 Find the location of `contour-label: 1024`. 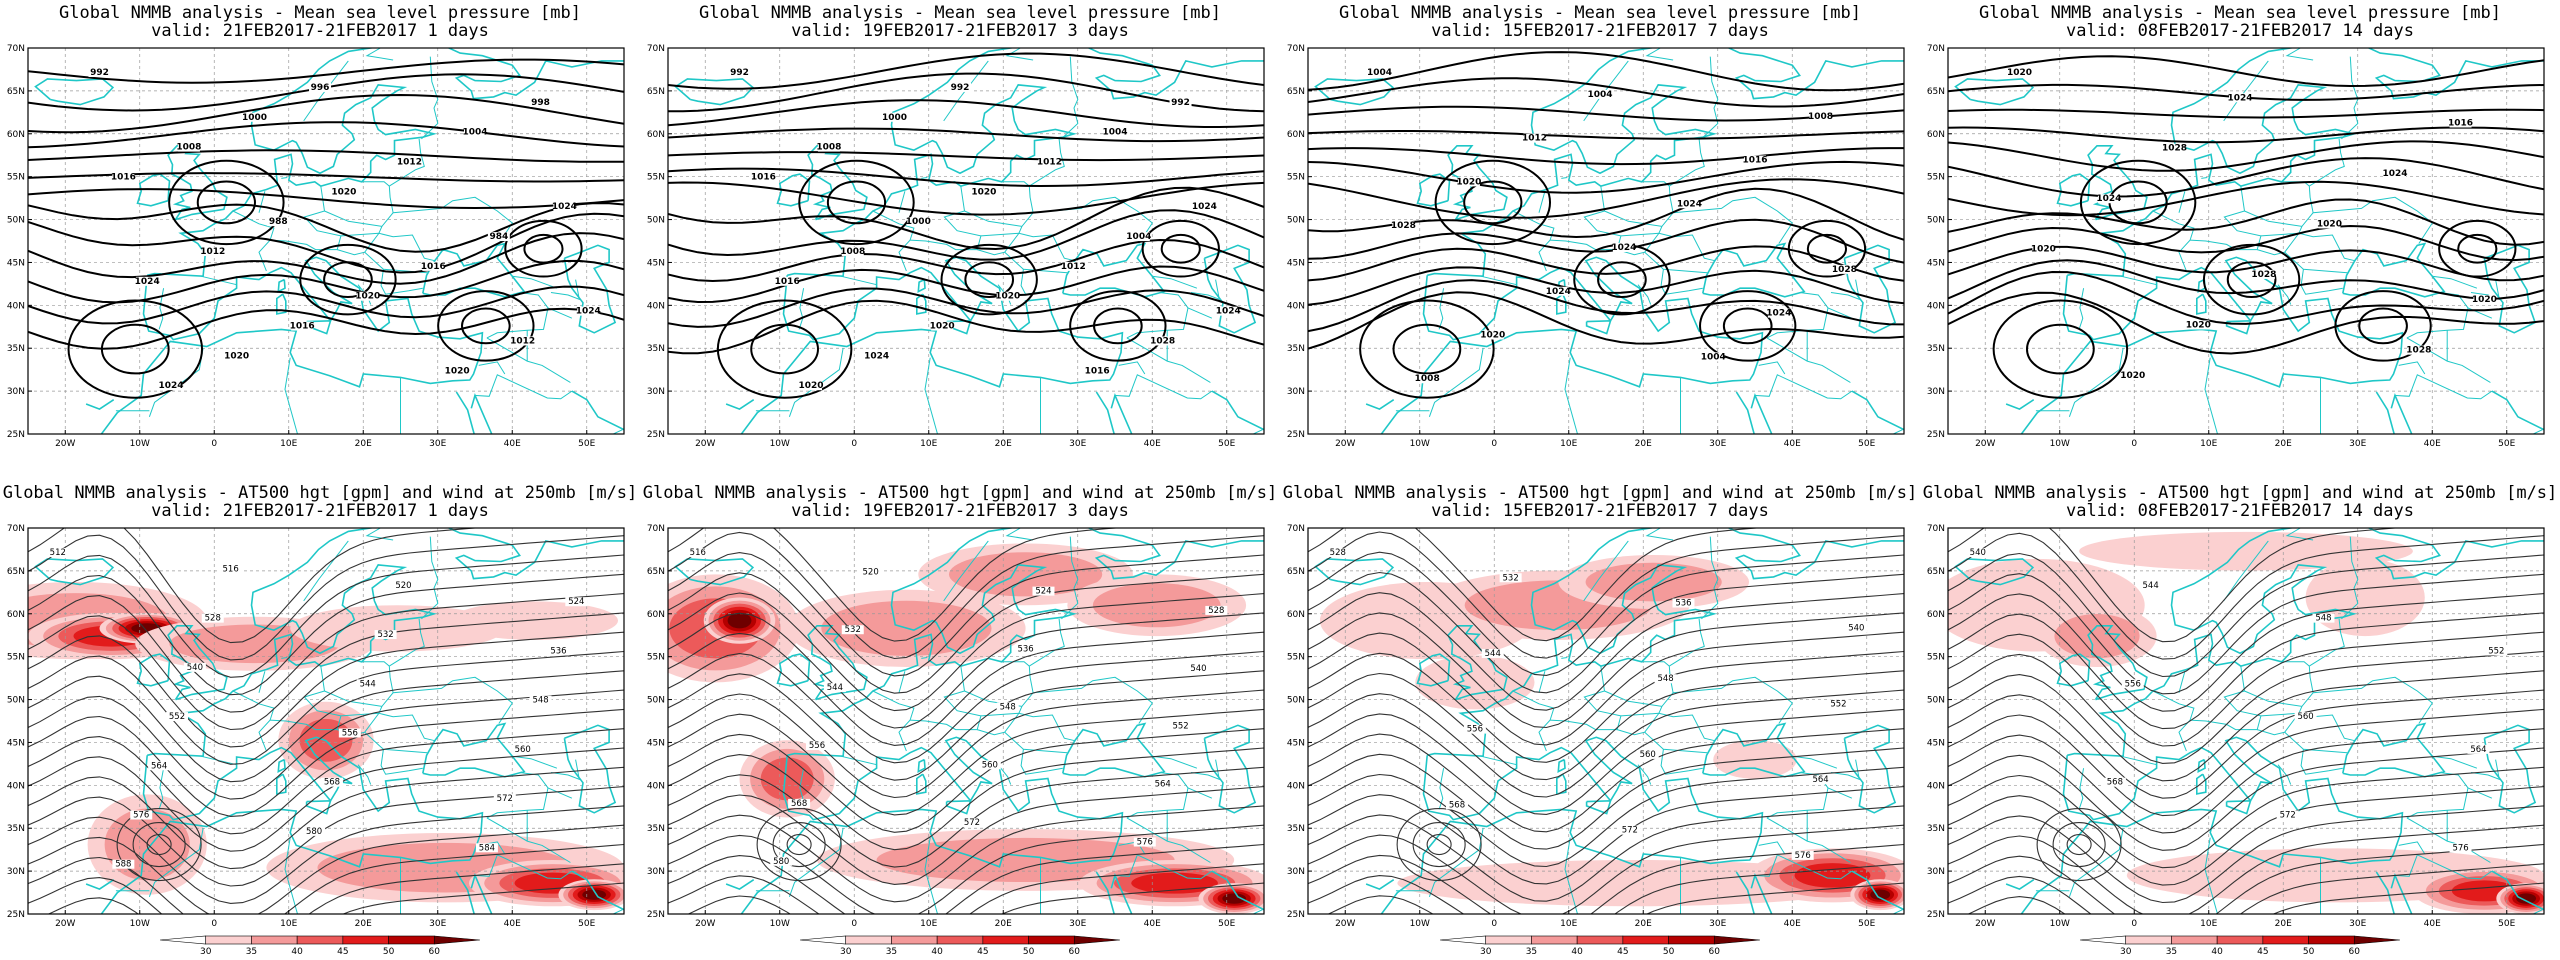

contour-label: 1024 is located at coordinates (1228, 312).